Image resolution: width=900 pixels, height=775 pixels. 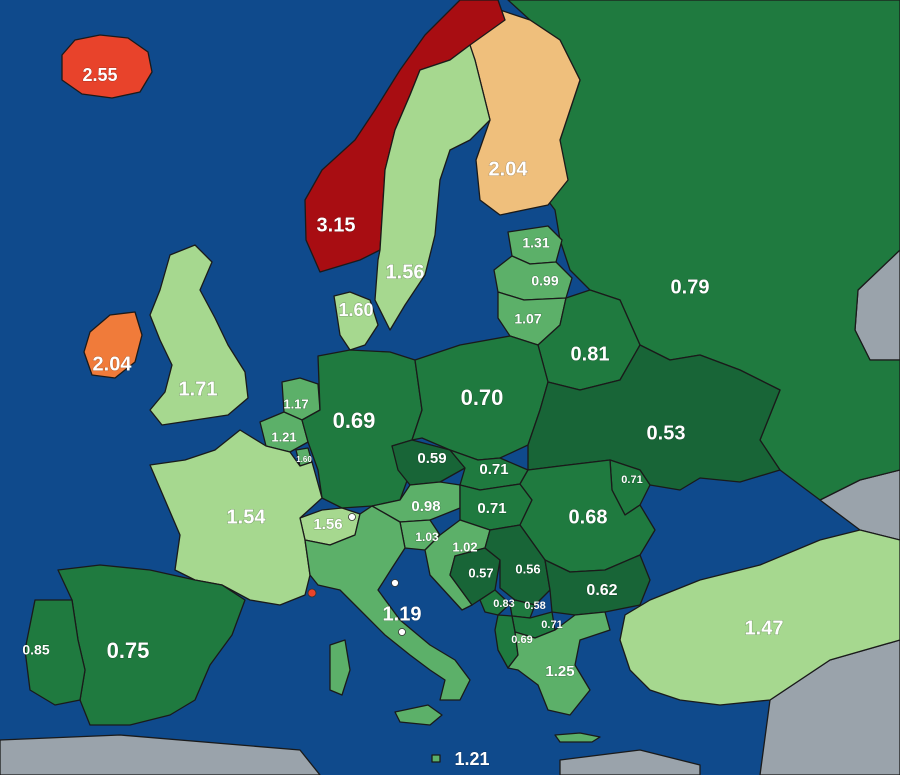 I want to click on label-spain: 0.75, so click(x=128, y=650).